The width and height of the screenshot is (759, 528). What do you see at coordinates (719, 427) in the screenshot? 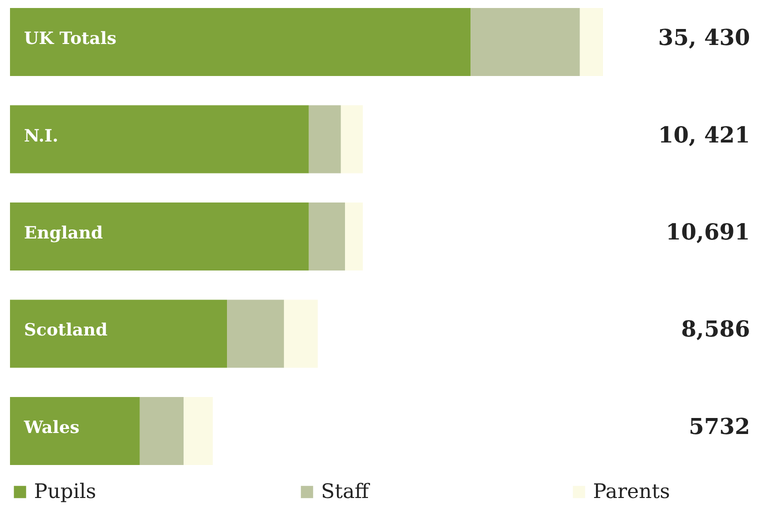
I see `text: 5732` at bounding box center [719, 427].